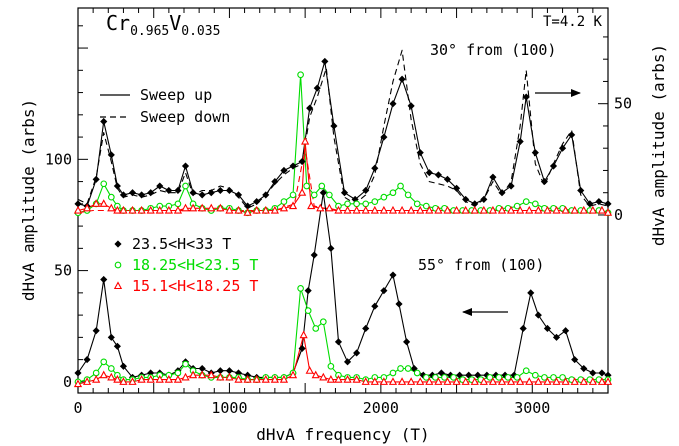 The height and width of the screenshot is (446, 679). What do you see at coordinates (481, 265) in the screenshot?
I see `panel-bottom-label: 55° from (100)` at bounding box center [481, 265].